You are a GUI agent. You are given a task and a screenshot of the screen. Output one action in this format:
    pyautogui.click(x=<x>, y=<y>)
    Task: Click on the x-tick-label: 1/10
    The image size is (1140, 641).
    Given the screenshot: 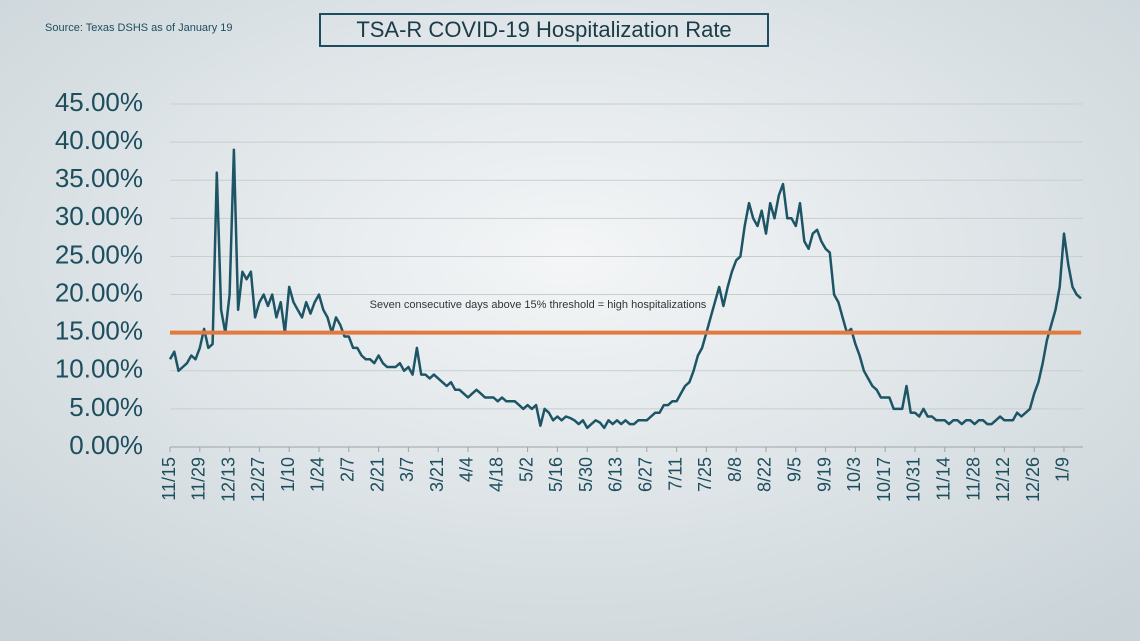 What is the action you would take?
    pyautogui.click(x=288, y=474)
    